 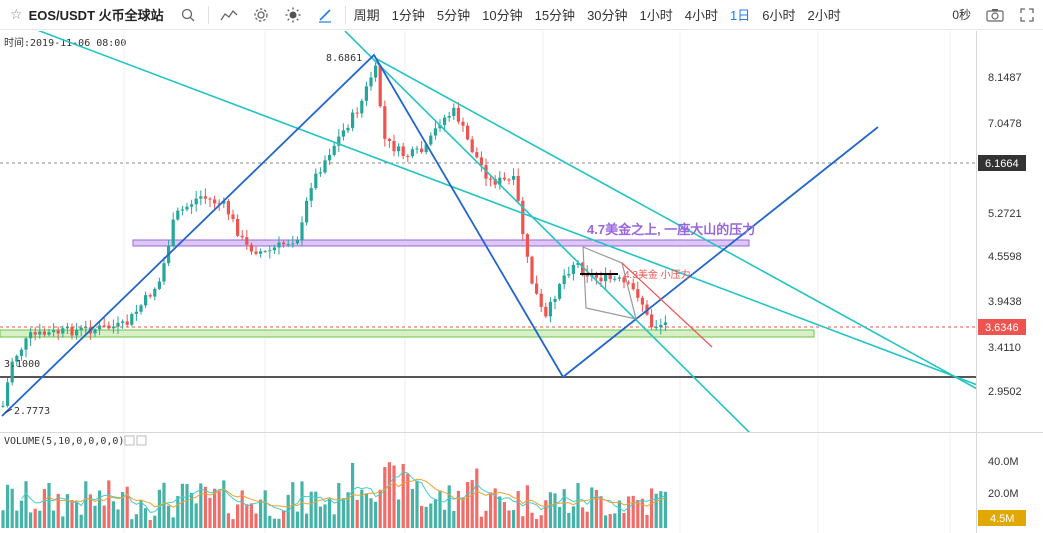 What do you see at coordinates (609, 283) in the screenshot?
I see `triangle-pattern` at bounding box center [609, 283].